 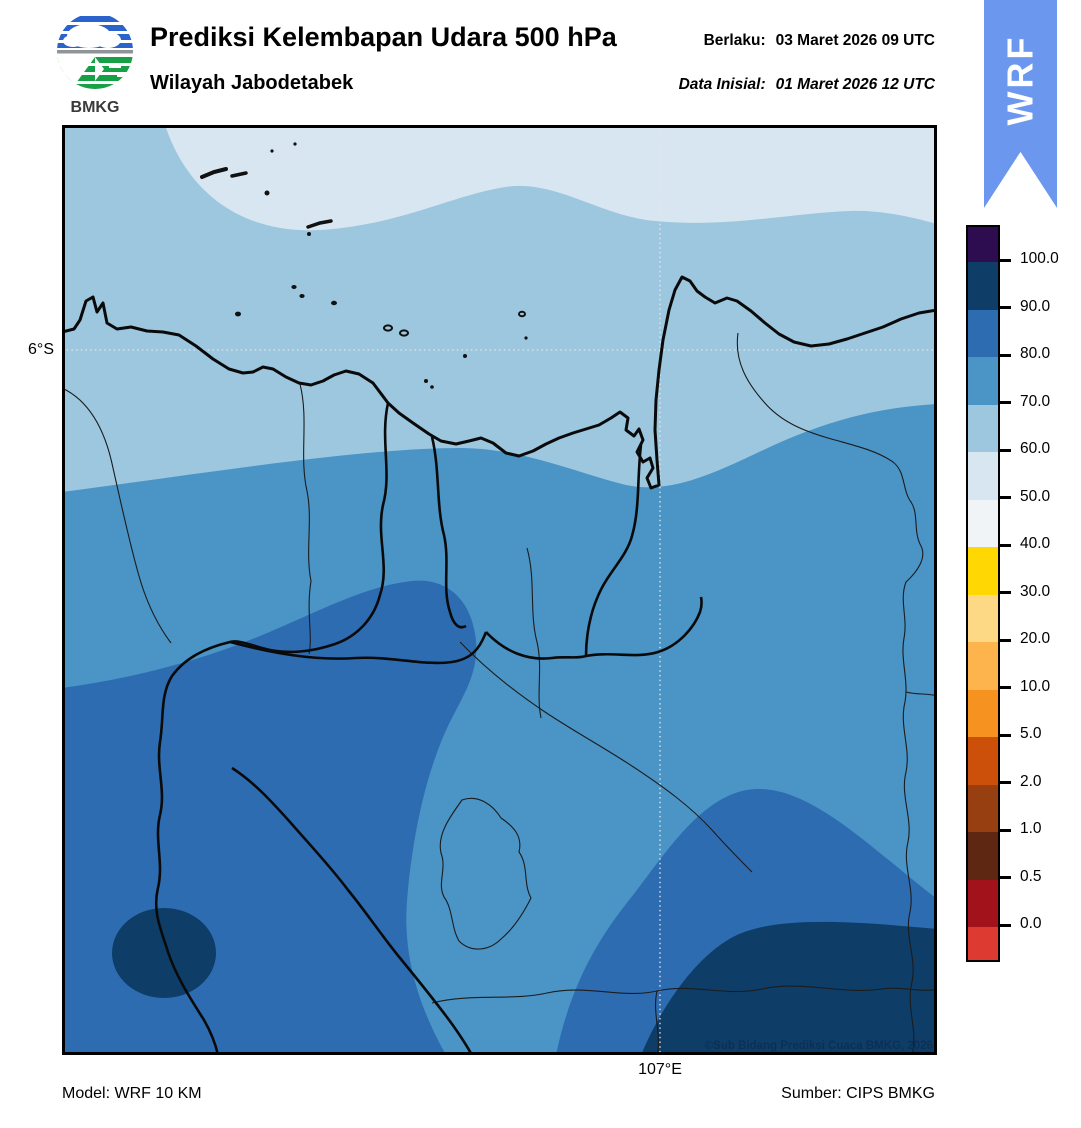 What do you see at coordinates (1035, 448) in the screenshot?
I see `colorbar-tick-label: 60.0` at bounding box center [1035, 448].